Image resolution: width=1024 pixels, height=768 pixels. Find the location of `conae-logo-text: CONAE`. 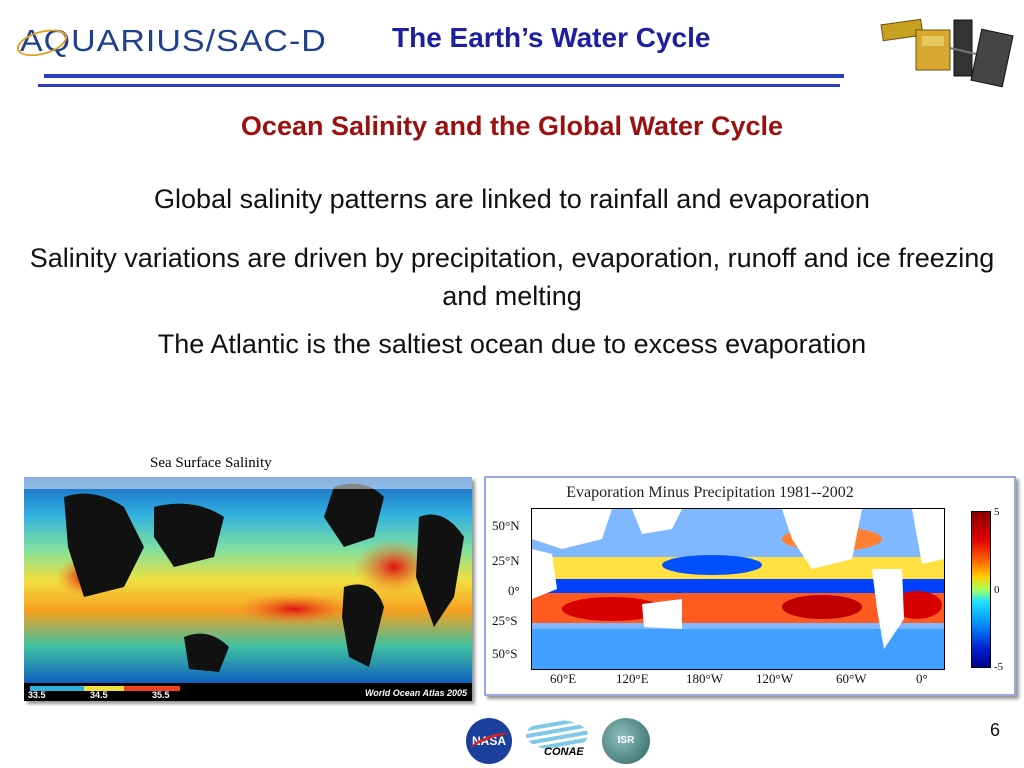

conae-logo-text: CONAE is located at coordinates (564, 752).